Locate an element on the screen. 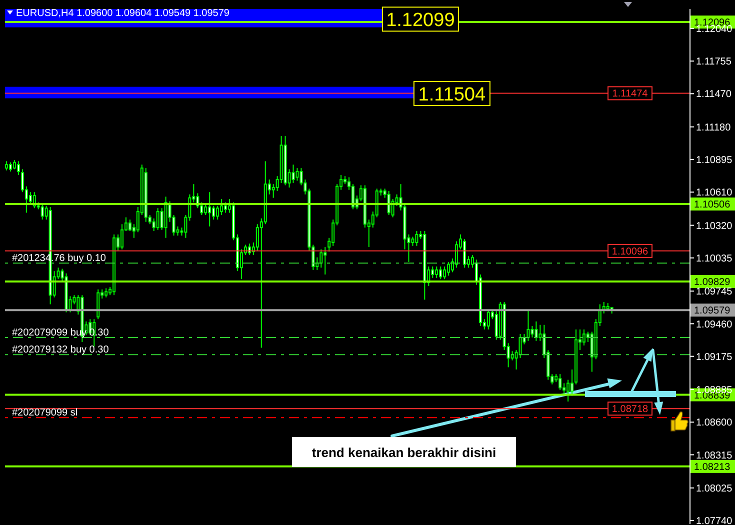 This screenshot has width=735, height=525. y-tick-label: 1.08600 is located at coordinates (714, 423).